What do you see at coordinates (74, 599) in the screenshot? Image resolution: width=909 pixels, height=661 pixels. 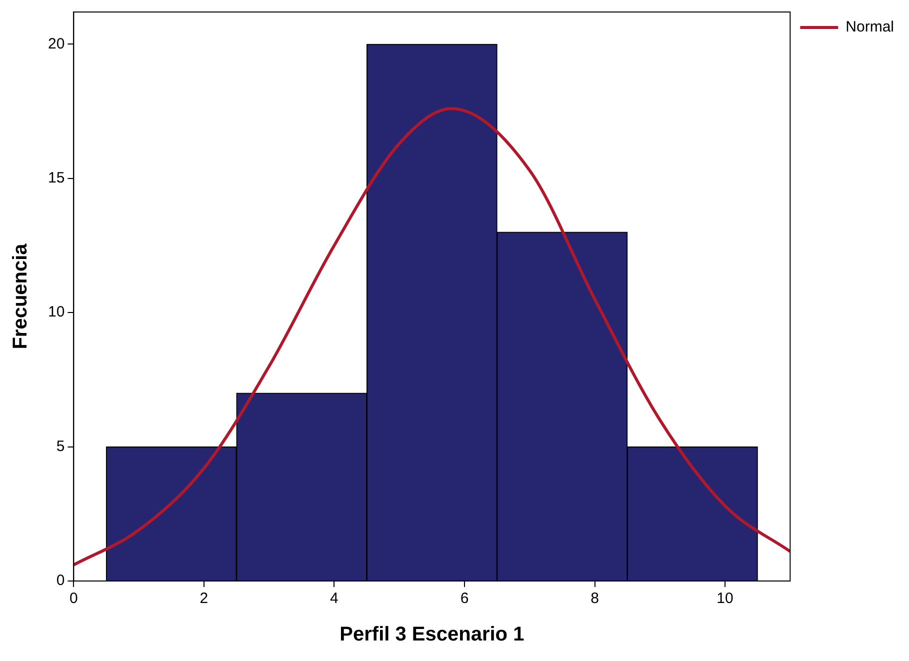 I see `x-tick-label: 0` at bounding box center [74, 599].